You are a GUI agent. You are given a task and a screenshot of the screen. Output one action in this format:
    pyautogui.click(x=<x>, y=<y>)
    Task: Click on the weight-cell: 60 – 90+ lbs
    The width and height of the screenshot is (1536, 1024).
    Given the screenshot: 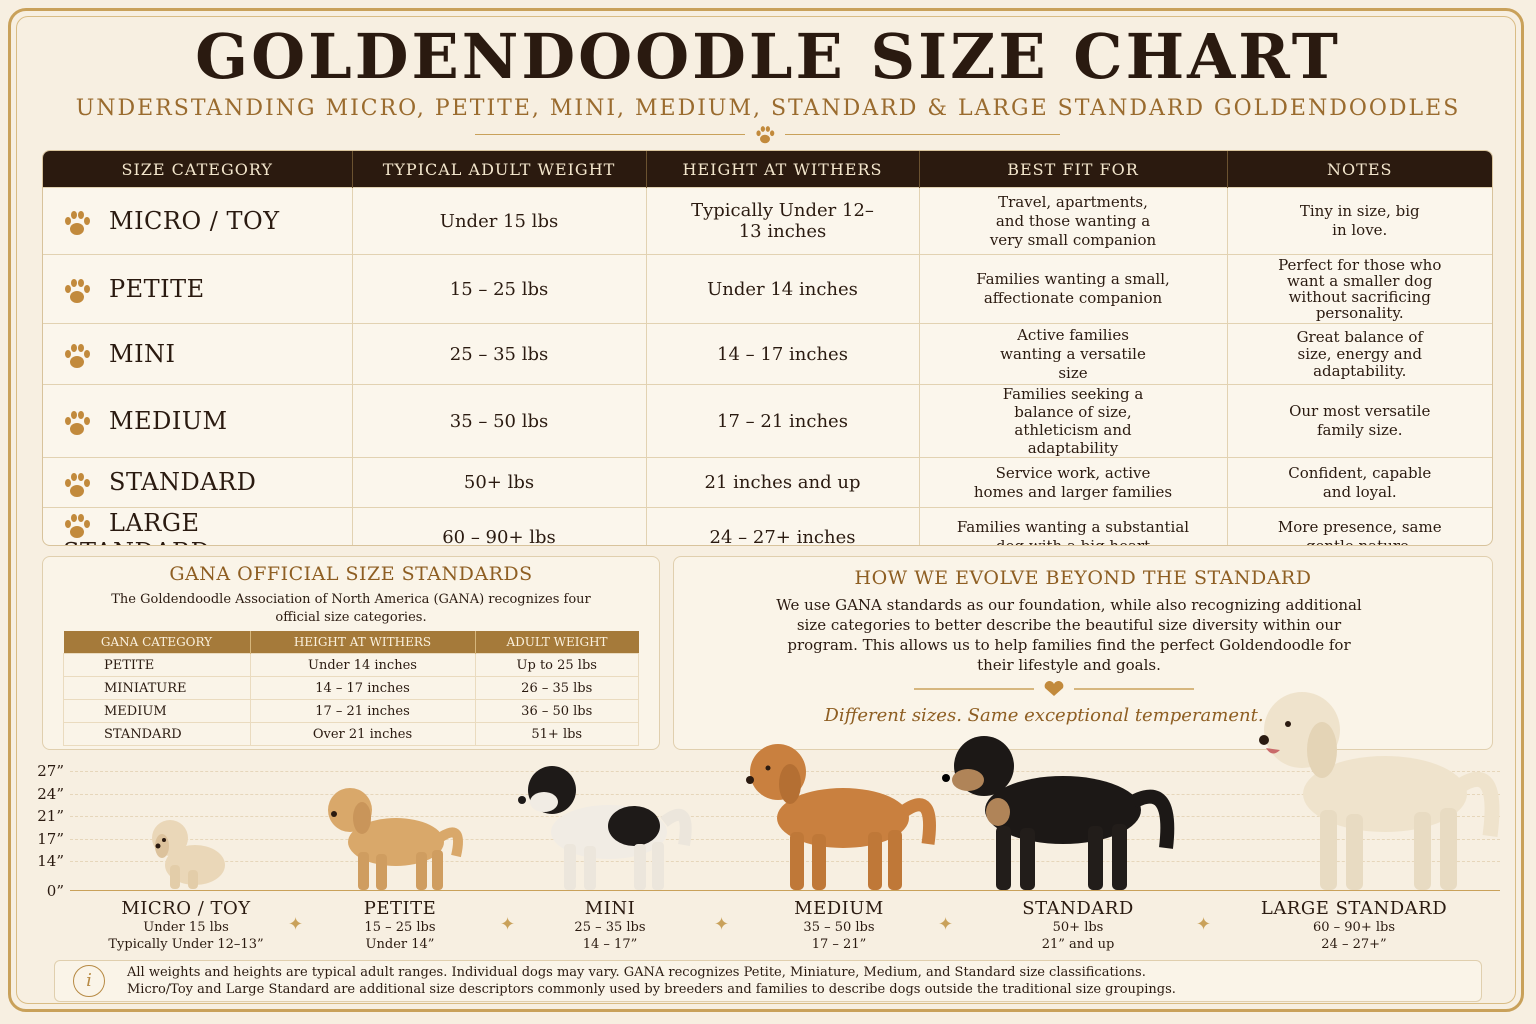 What is the action you would take?
    pyautogui.click(x=499, y=526)
    